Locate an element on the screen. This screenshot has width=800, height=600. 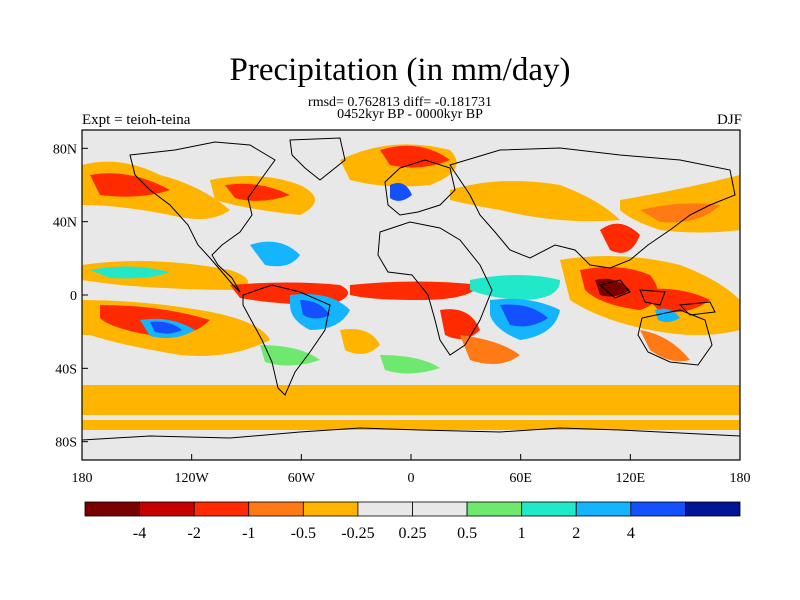
y-tick-label: 80N is located at coordinates (65, 149).